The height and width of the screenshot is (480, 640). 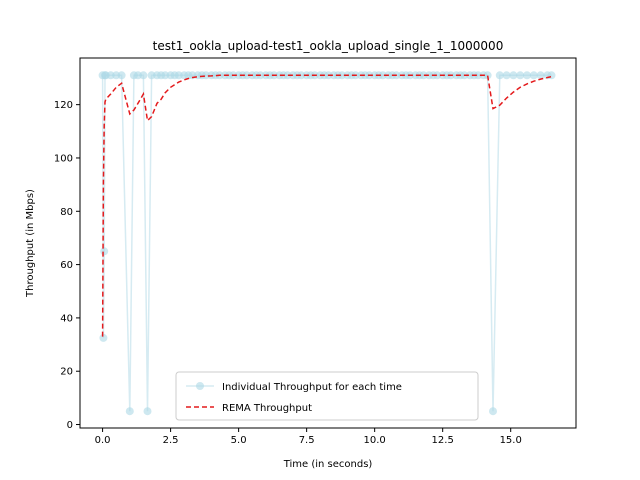 What do you see at coordinates (200, 386) in the screenshot?
I see `legend-marker-individual` at bounding box center [200, 386].